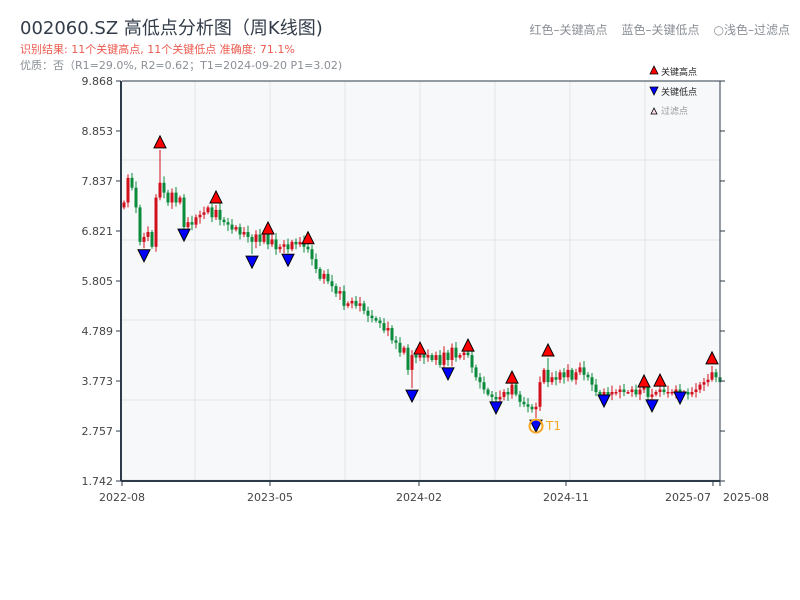  Describe the element at coordinates (679, 72) in the screenshot. I see `legend-high-label: 关键高点` at that location.